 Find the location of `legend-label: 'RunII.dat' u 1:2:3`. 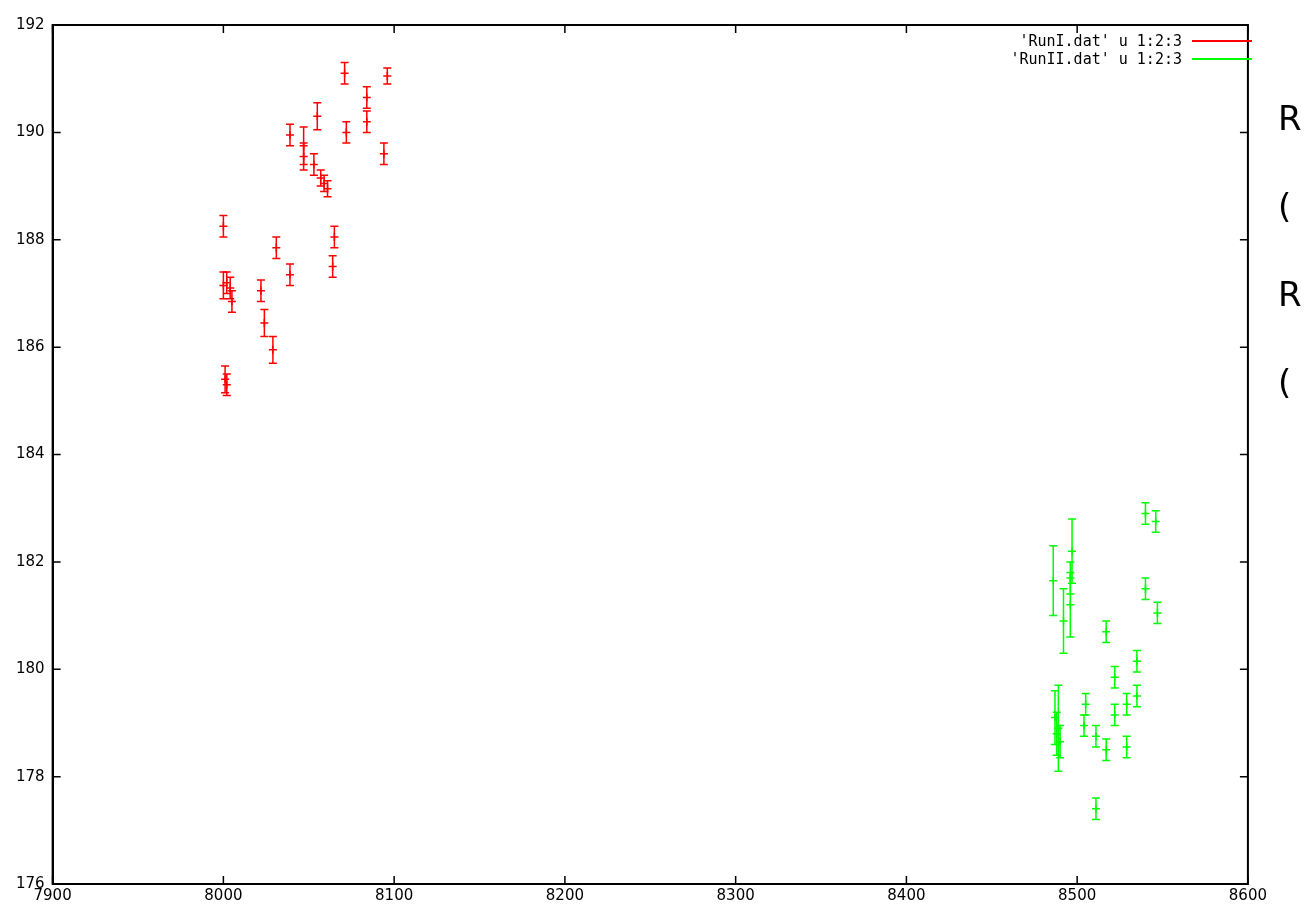

legend-label: 'RunII.dat' u 1:2:3 is located at coordinates (1096, 59).